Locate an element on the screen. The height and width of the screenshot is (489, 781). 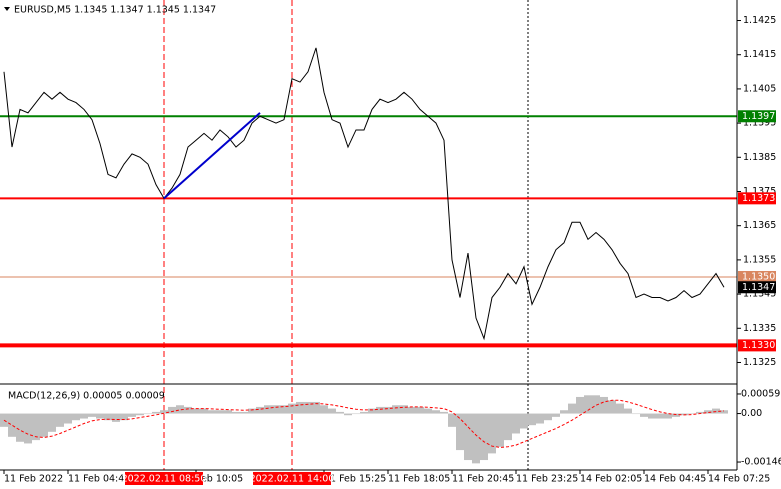
time-marker-label: 2022.02.11 14:00 is located at coordinates (292, 479).